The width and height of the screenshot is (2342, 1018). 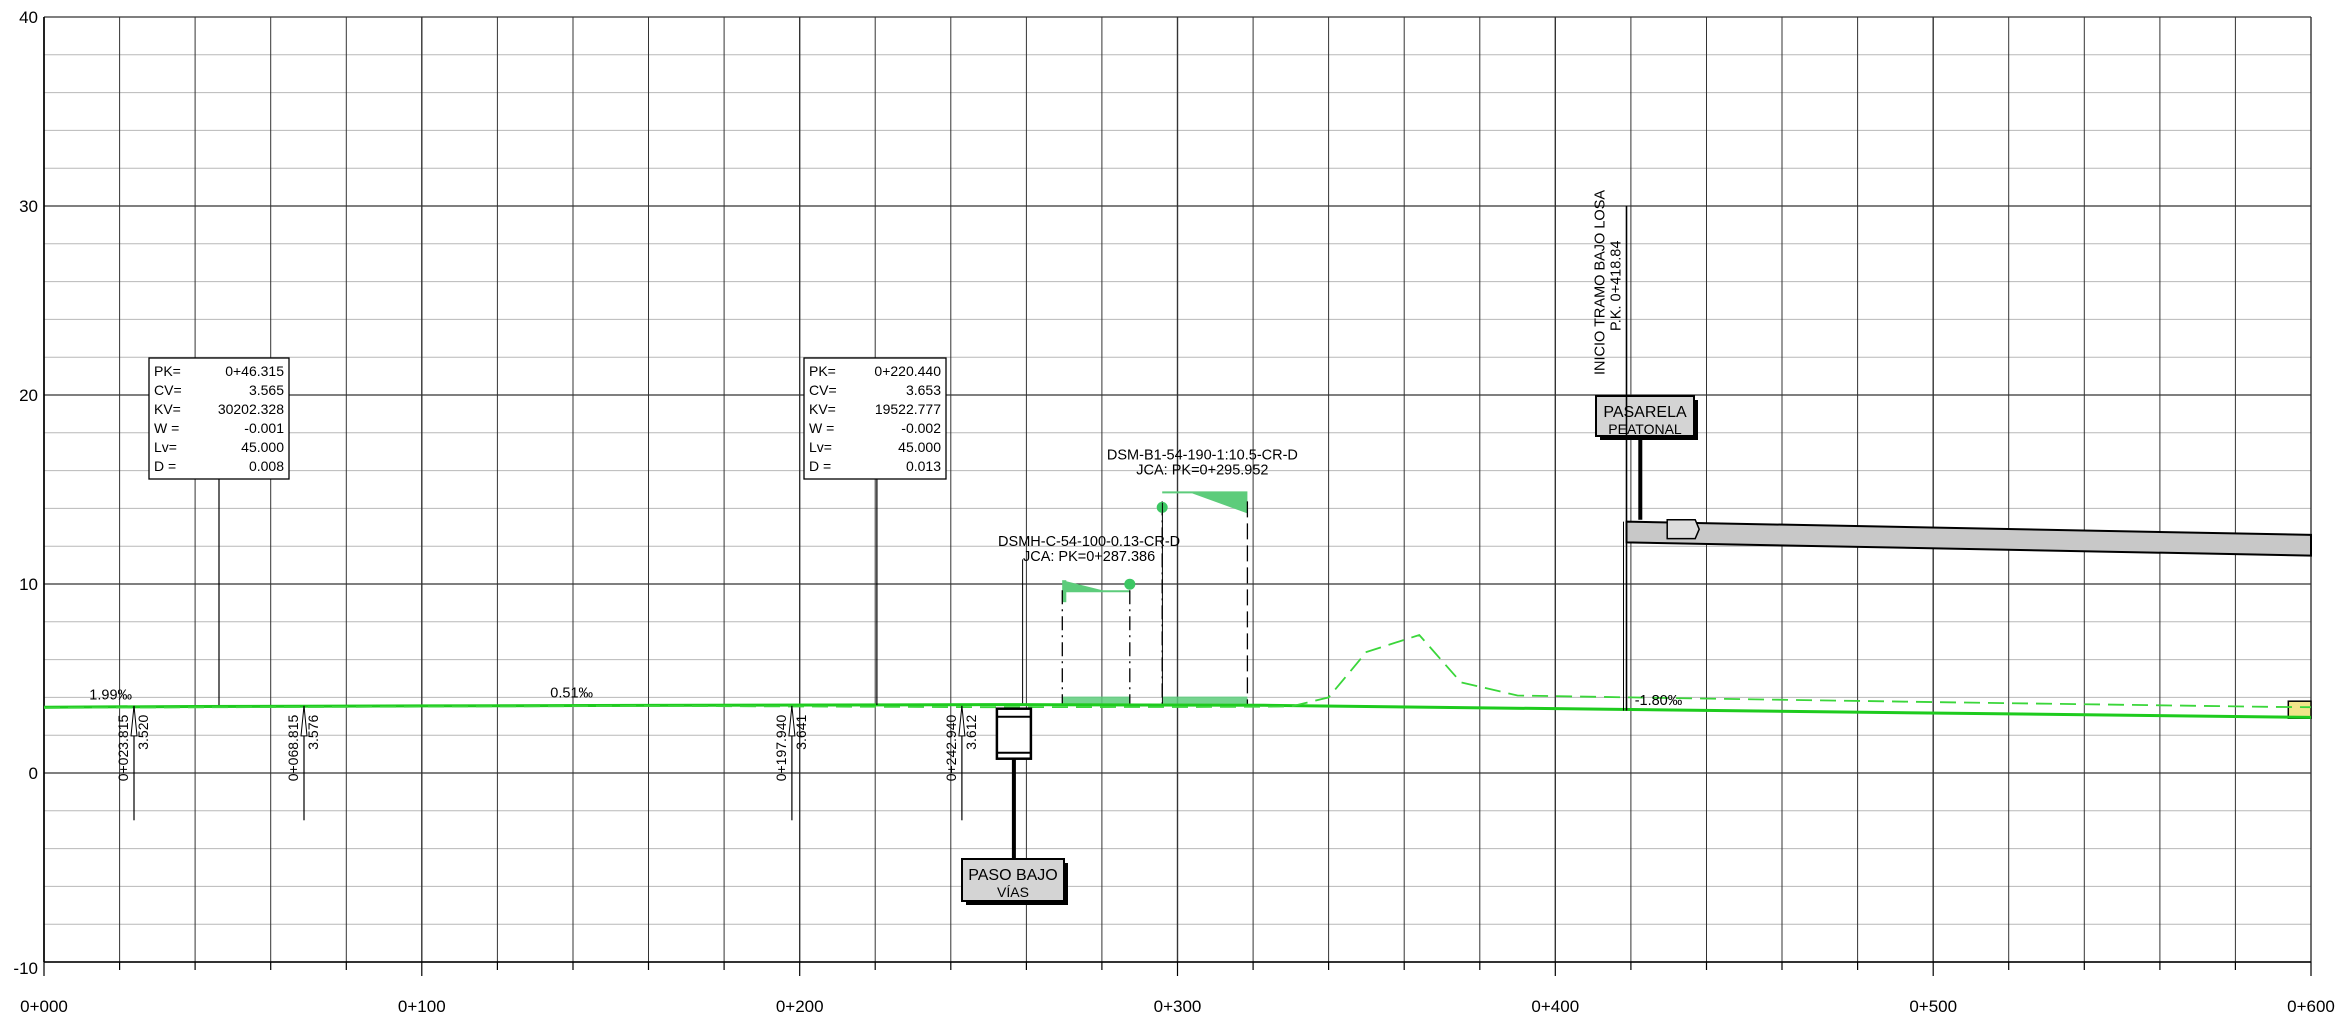 What do you see at coordinates (923, 466) in the screenshot?
I see `curve-table-value: 0.013` at bounding box center [923, 466].